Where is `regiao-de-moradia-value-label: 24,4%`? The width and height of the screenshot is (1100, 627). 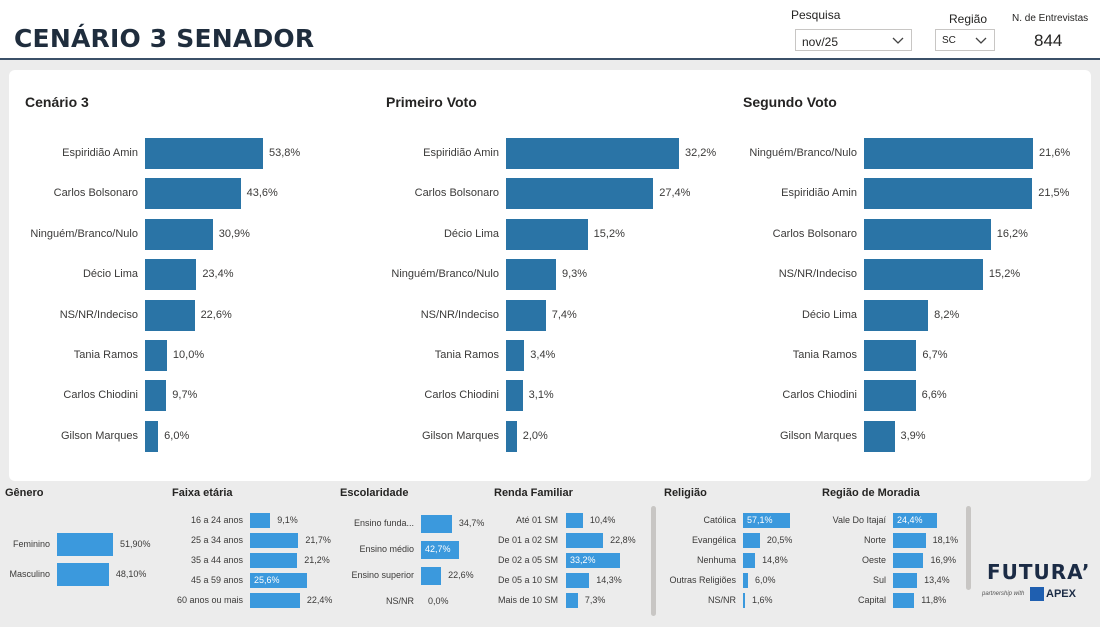 regiao-de-moradia-value-label: 24,4% is located at coordinates (910, 519).